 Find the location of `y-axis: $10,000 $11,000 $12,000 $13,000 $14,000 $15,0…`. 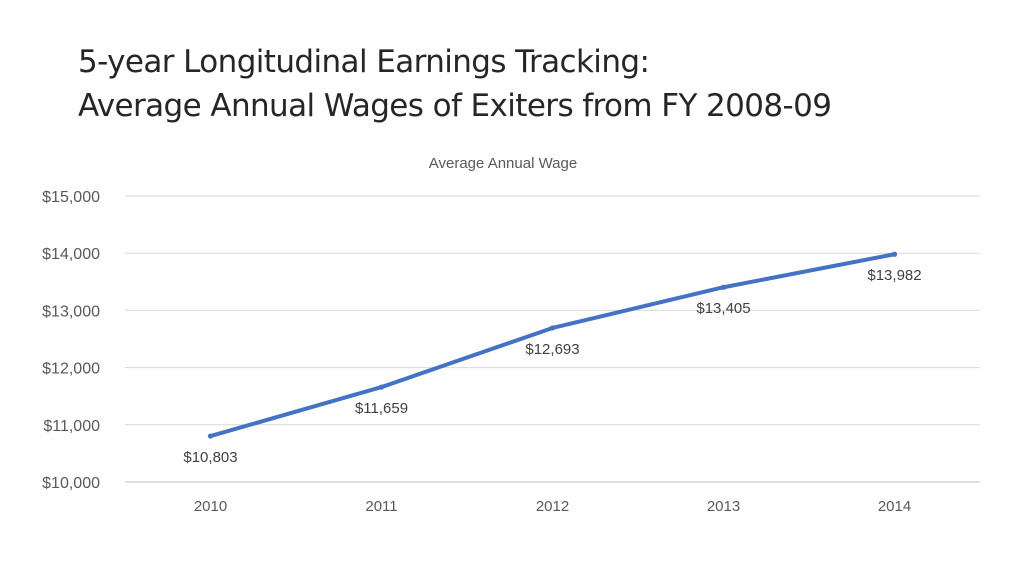

y-axis: $10,000 $11,000 $12,000 $13,000 $14,000 $15,0… is located at coordinates (71, 340).